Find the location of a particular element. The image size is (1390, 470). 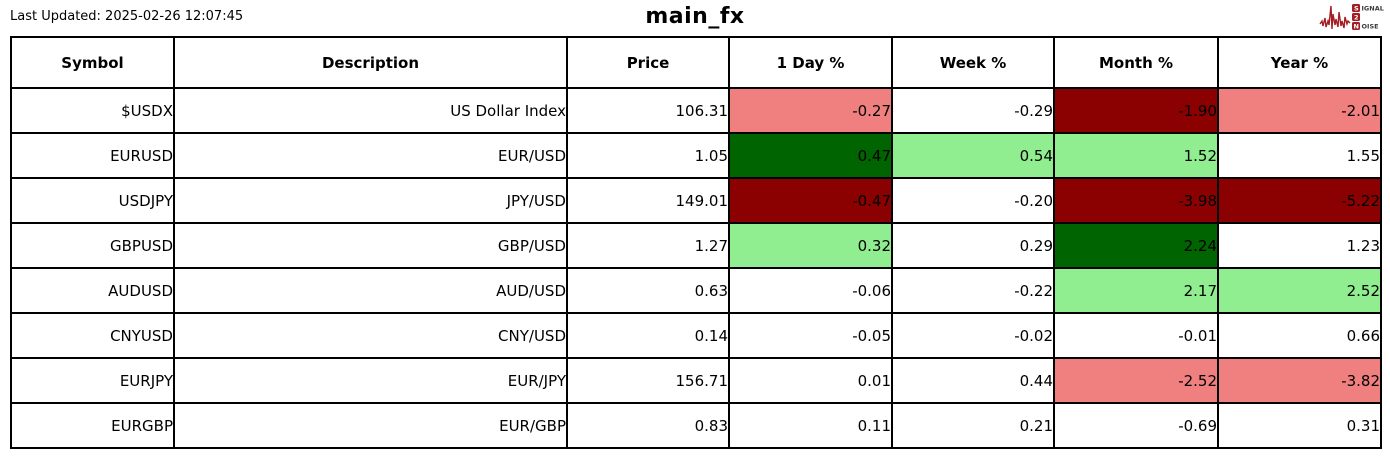

col-header-week: Week % is located at coordinates (973, 62).